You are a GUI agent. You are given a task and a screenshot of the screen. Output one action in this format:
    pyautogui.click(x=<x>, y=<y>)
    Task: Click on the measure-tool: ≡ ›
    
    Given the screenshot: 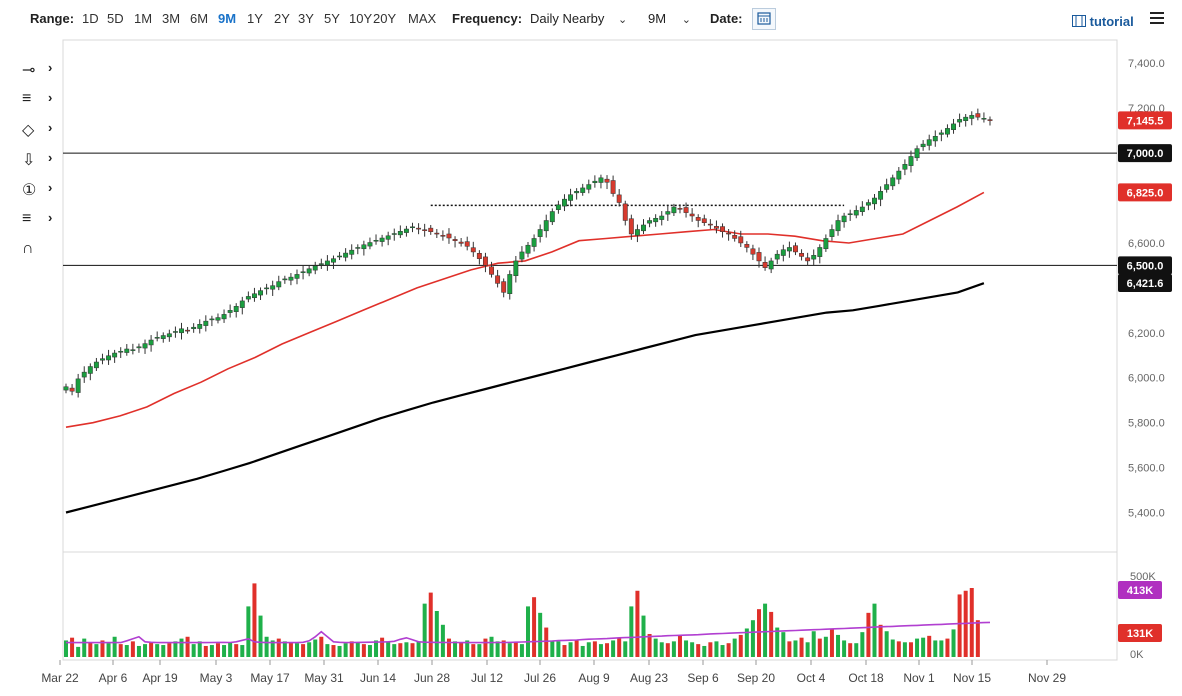 What is the action you would take?
    pyautogui.click(x=40, y=220)
    